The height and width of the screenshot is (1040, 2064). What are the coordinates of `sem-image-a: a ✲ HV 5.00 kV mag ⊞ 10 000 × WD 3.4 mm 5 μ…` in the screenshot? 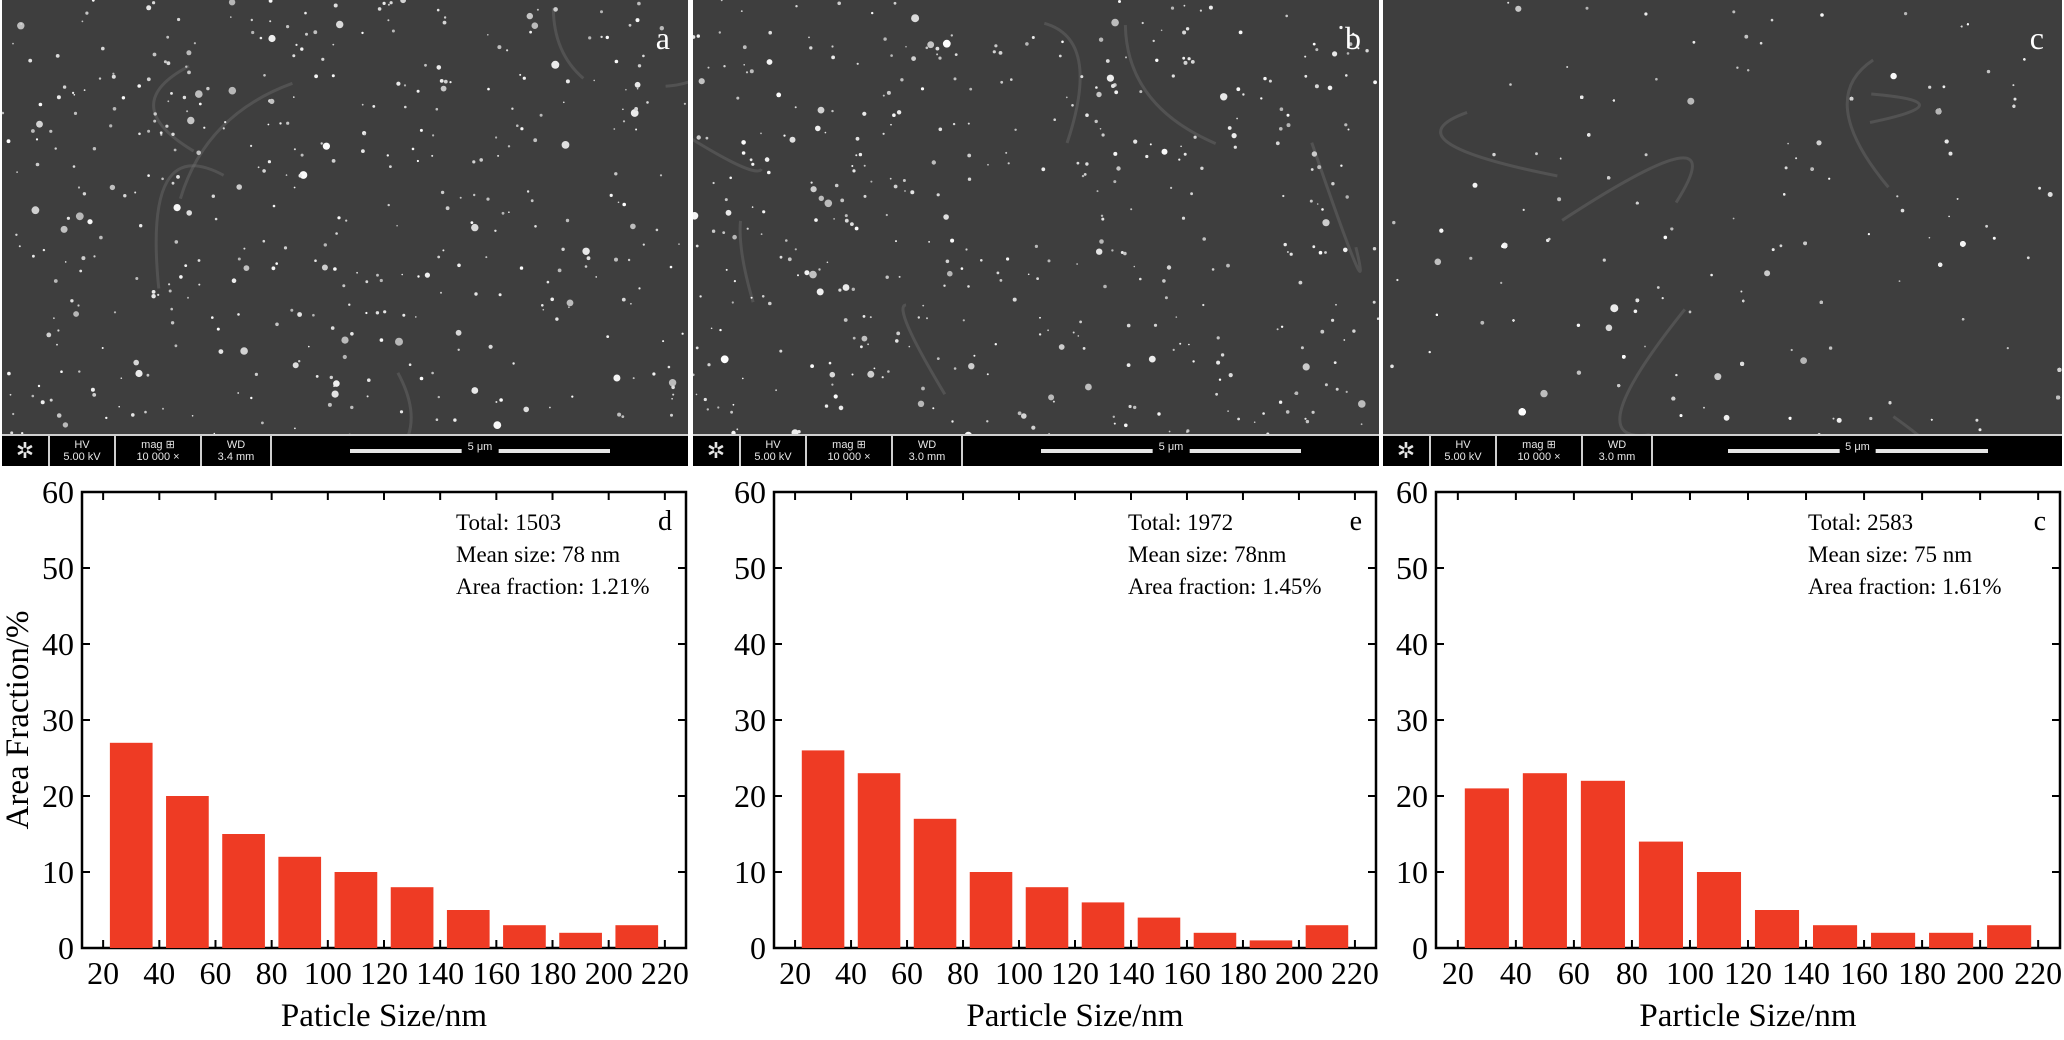 It's located at (345, 233).